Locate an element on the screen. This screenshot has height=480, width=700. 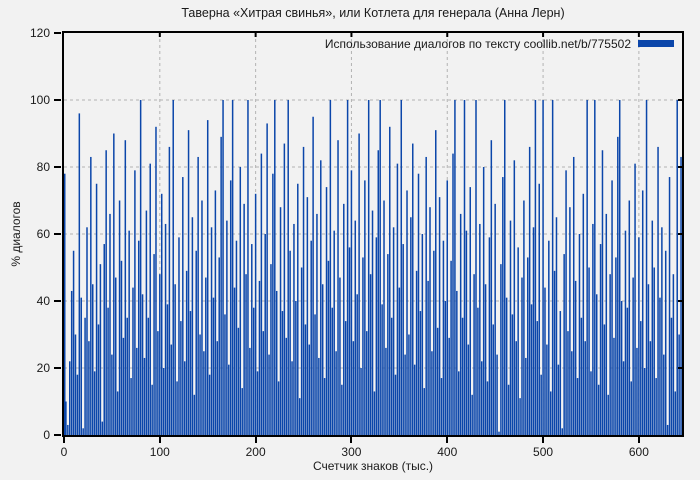
x-tick-label: 0 is located at coordinates (64, 452).